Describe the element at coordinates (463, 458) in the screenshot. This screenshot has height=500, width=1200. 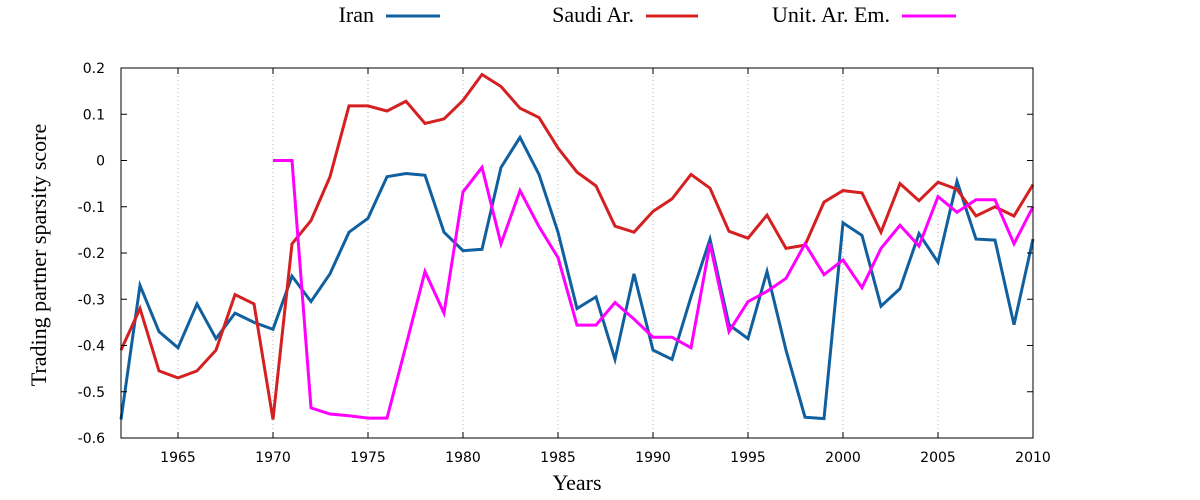
I see `x-tick-label: 1980` at that location.